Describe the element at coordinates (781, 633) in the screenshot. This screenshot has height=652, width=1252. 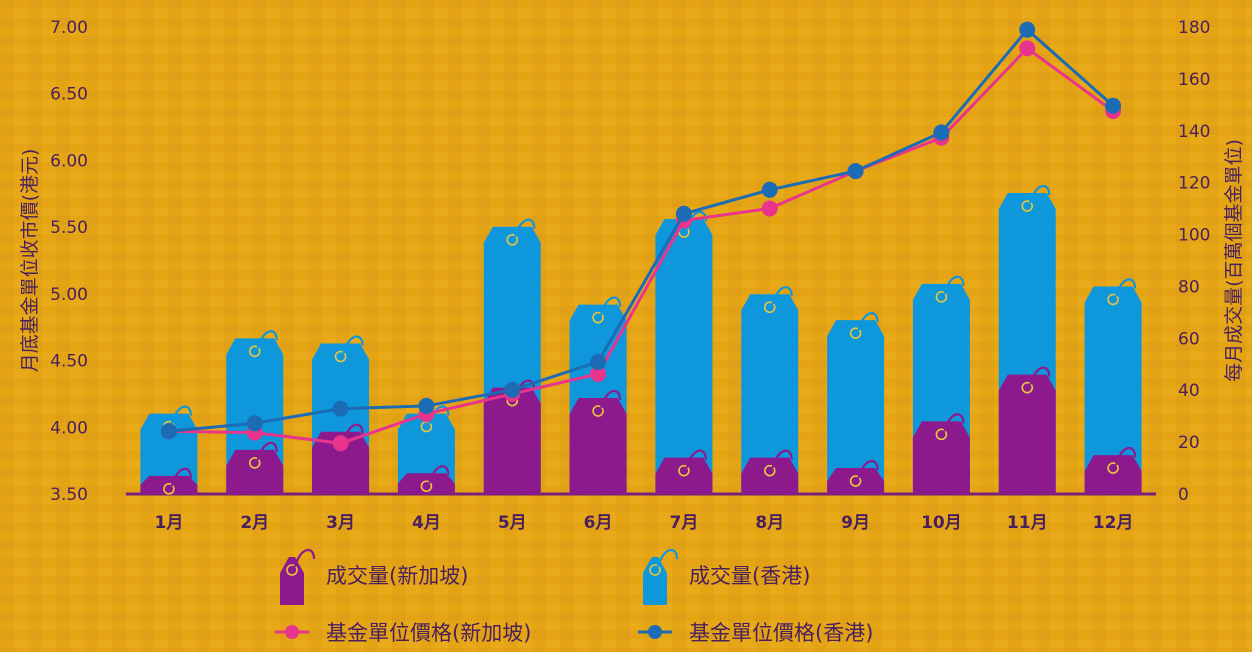
I see `legend-hongkong-price-label: 基金單位價格(香港)` at that location.